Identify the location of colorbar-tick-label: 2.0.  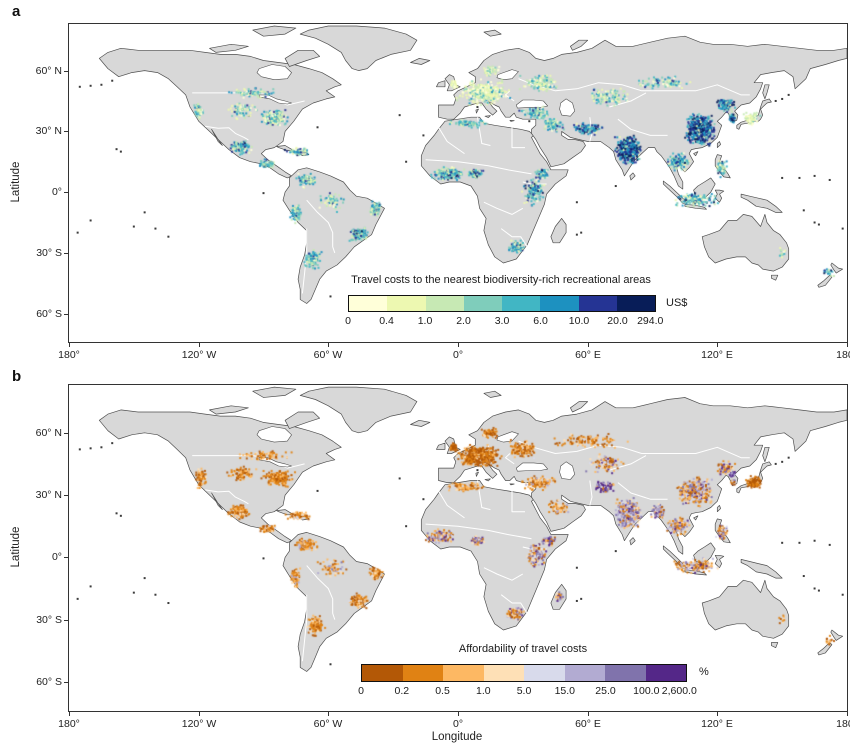
(463, 321).